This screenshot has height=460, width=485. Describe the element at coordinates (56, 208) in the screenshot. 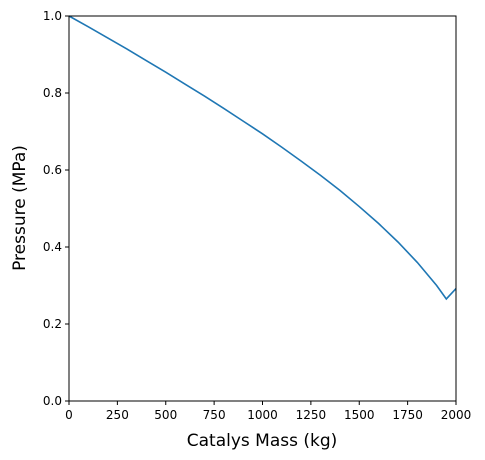

I see `y-axis-ticks: 0.0 0.2 0.4 0.6 0.8 1.0` at that location.